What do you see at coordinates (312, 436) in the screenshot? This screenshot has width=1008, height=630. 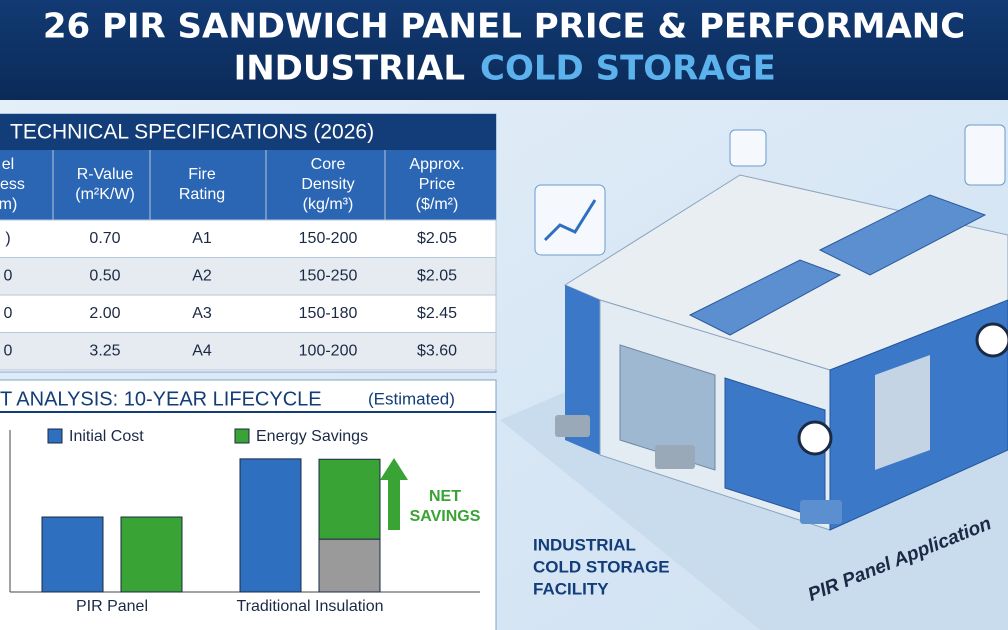 I see `legend-label: Energy Savings` at bounding box center [312, 436].